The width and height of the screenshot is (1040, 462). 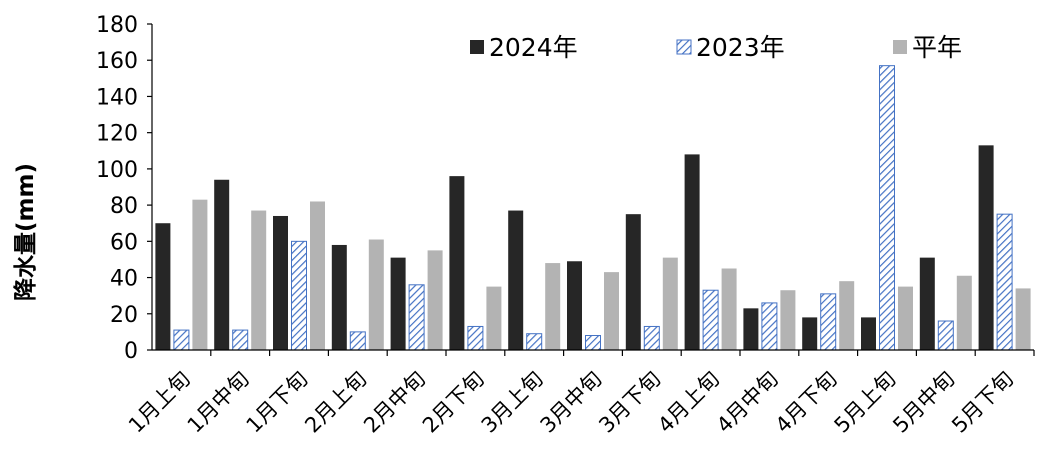 What do you see at coordinates (124, 242) in the screenshot?
I see `y-tick-label: 60` at bounding box center [124, 242].